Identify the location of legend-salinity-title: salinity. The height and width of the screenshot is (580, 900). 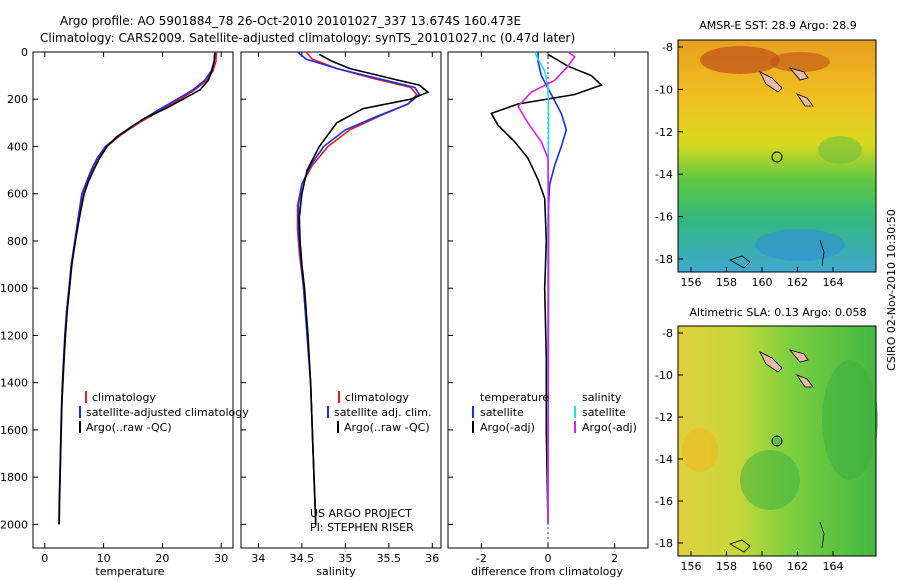
(602, 397).